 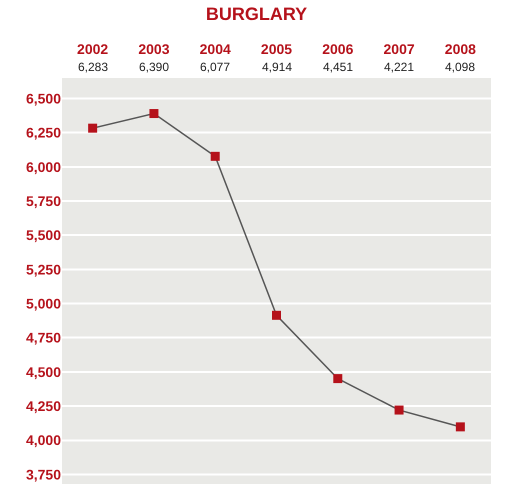 I want to click on text: 6,283, so click(x=93, y=67).